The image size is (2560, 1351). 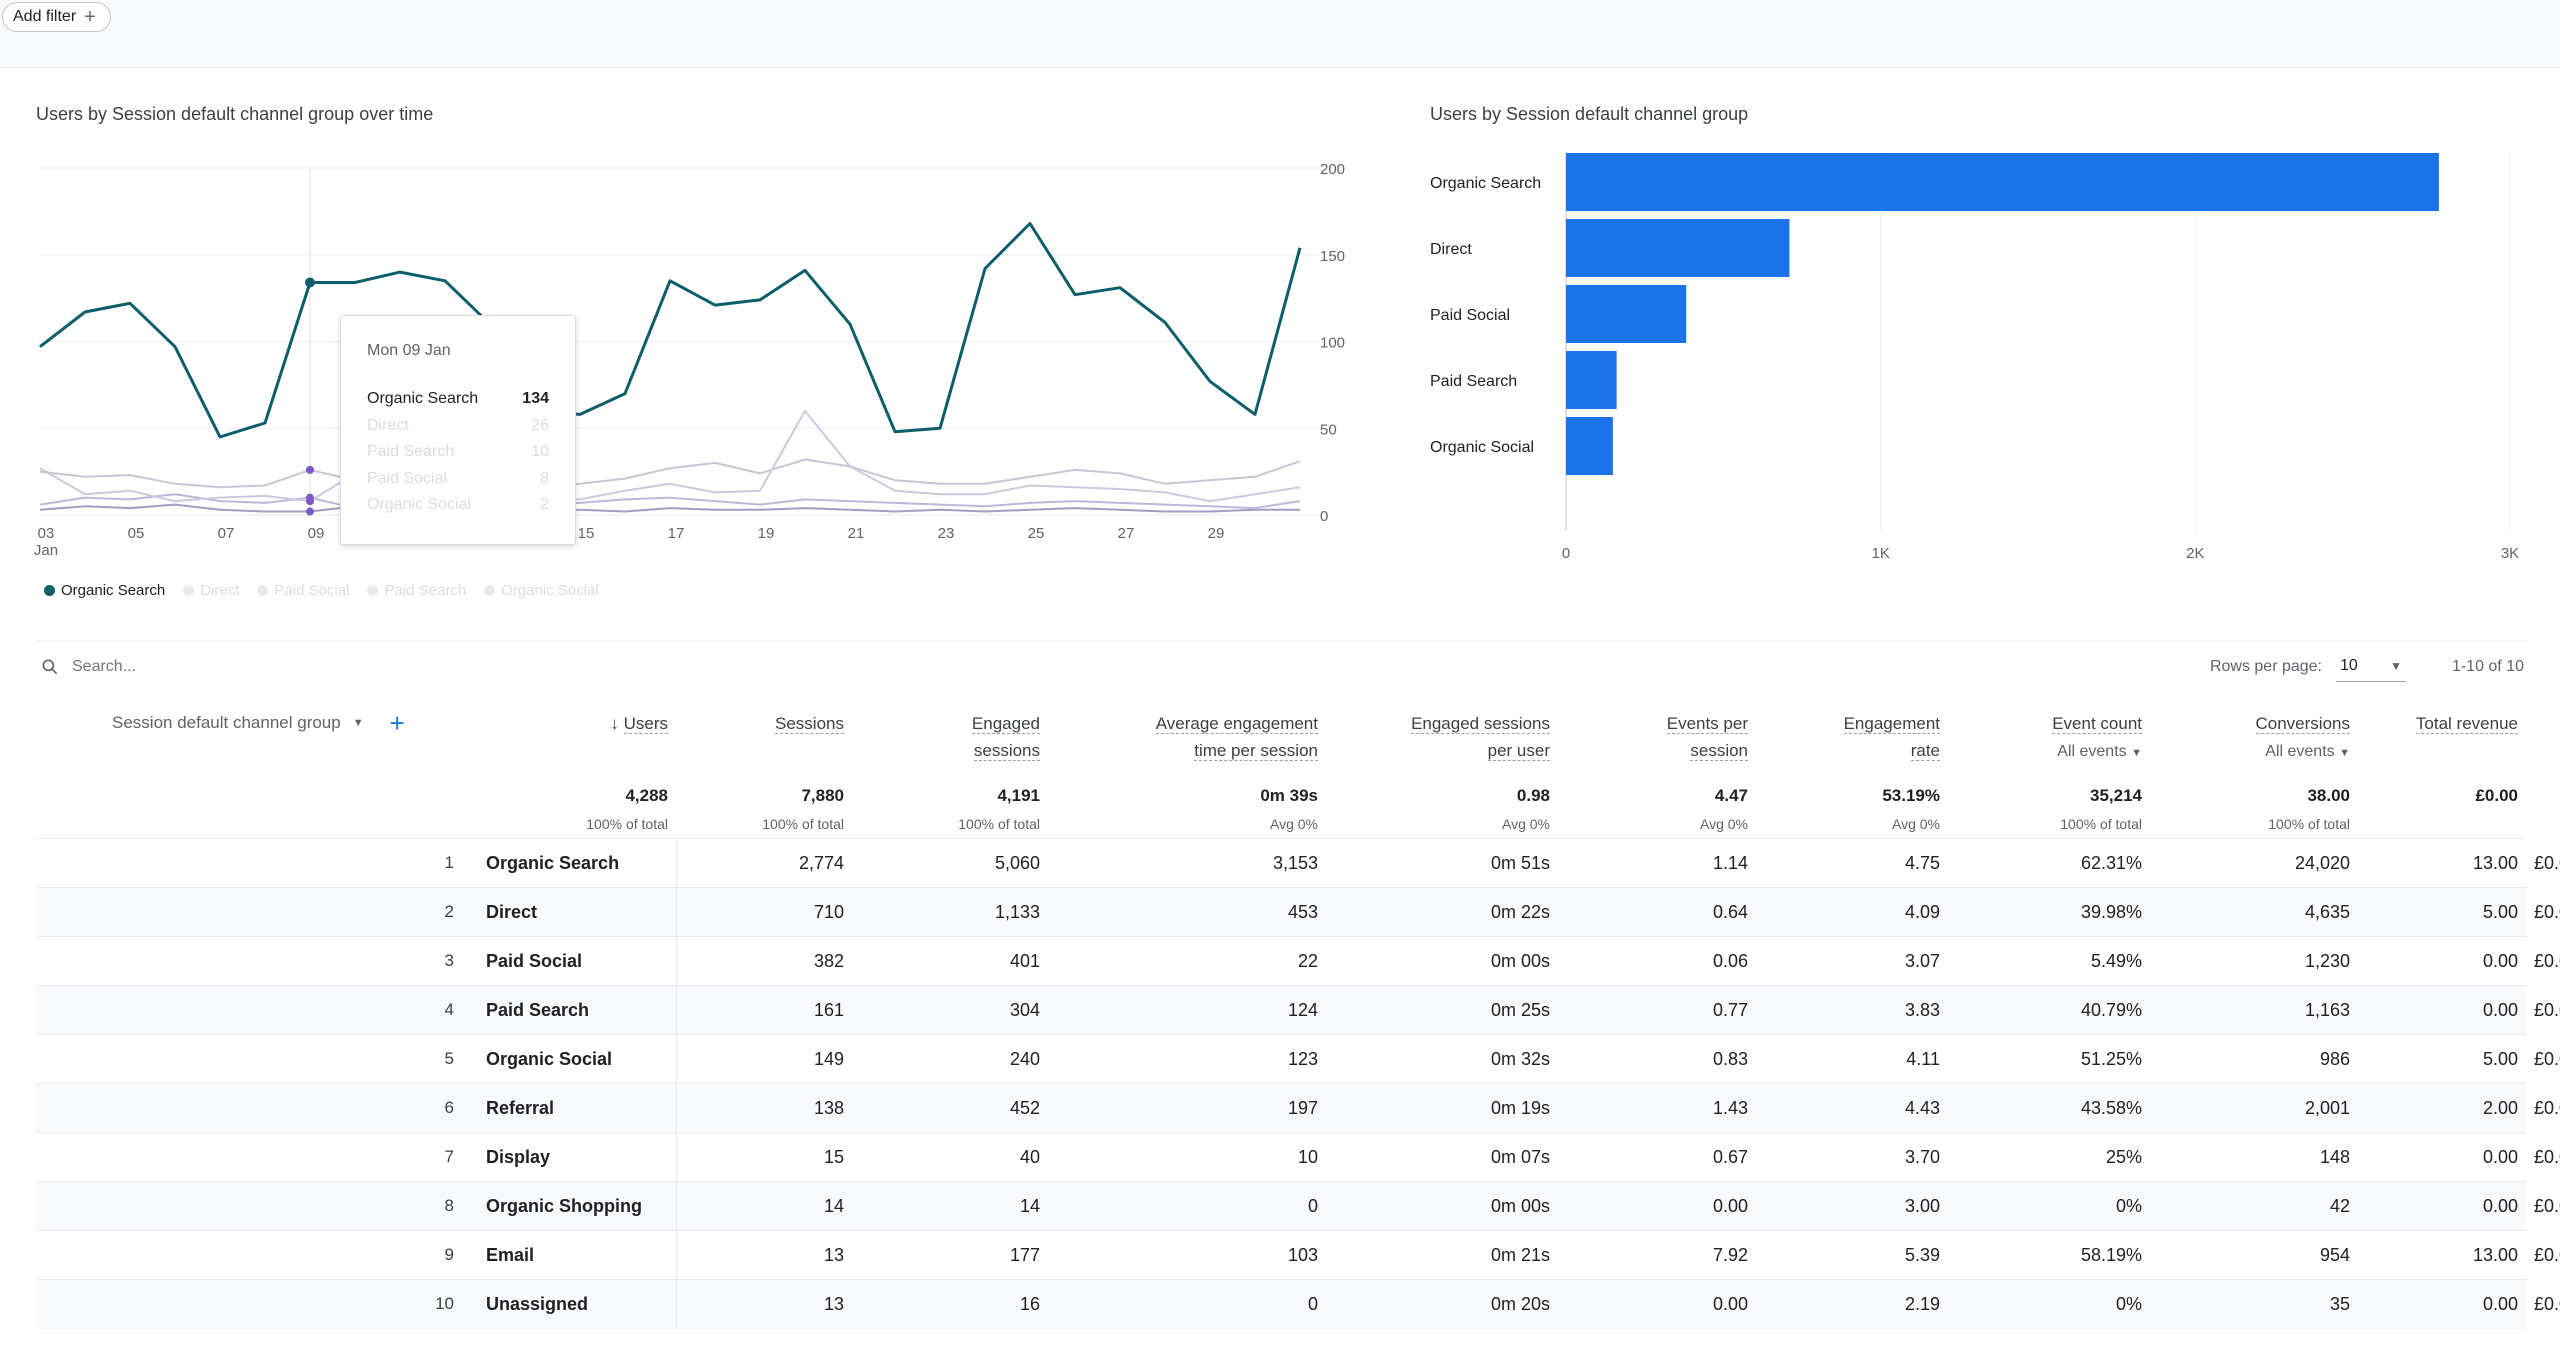 What do you see at coordinates (2302, 724) in the screenshot?
I see `header-label: Conversions` at bounding box center [2302, 724].